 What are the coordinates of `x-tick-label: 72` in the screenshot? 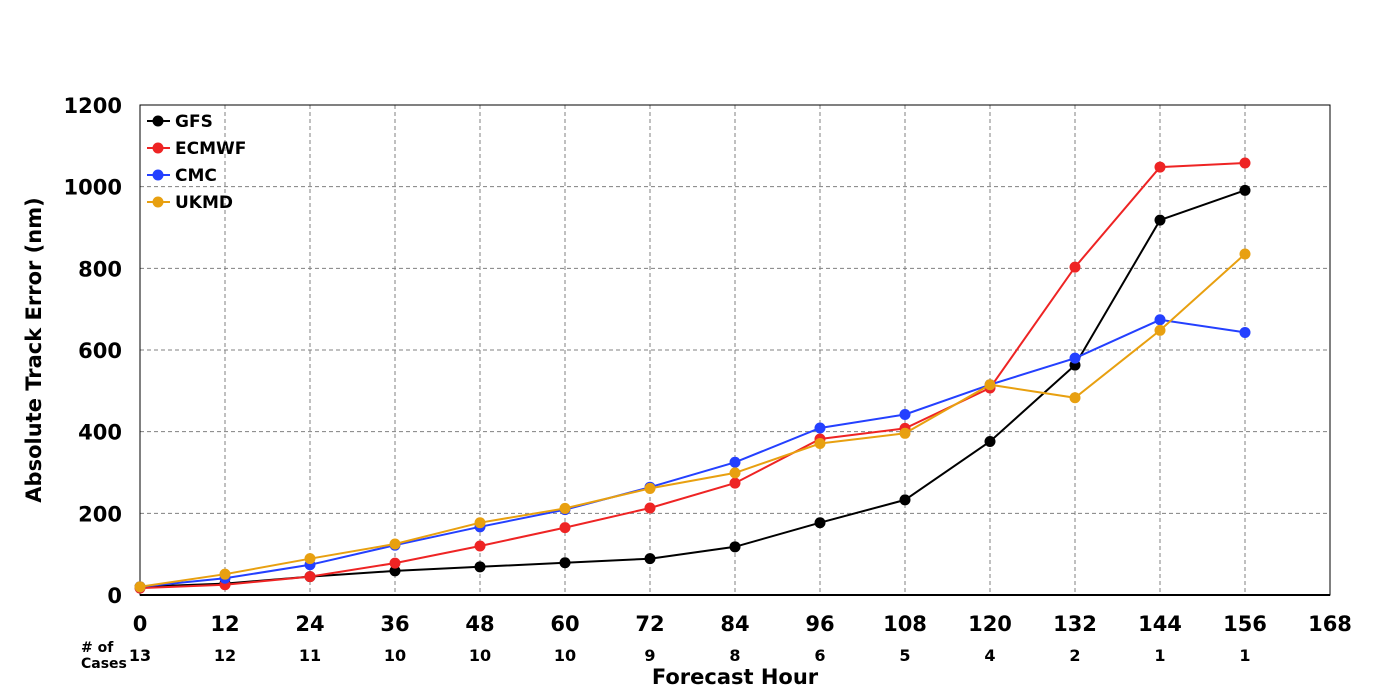 It's located at (649, 624).